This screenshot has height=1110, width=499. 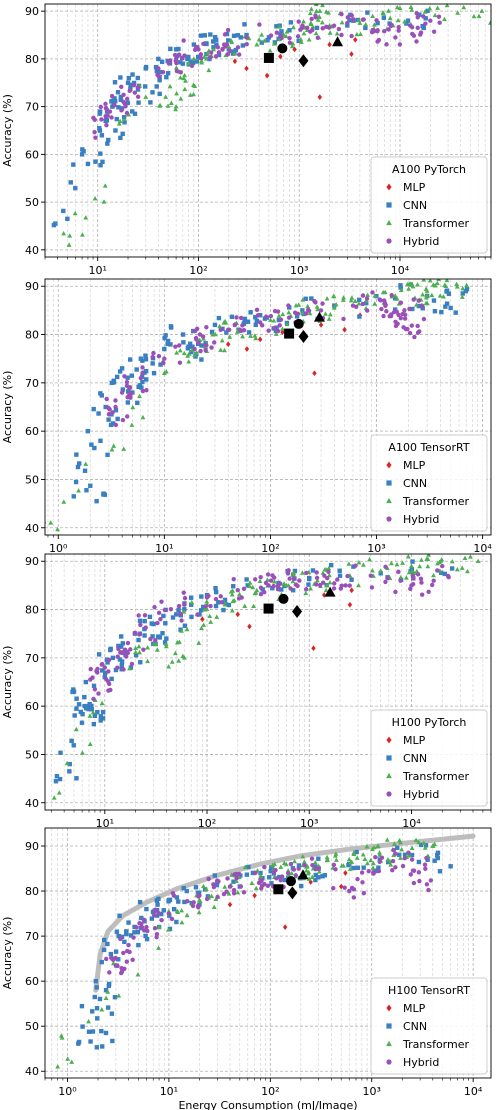 I want to click on x-tick-label: 10², so click(x=198, y=270).